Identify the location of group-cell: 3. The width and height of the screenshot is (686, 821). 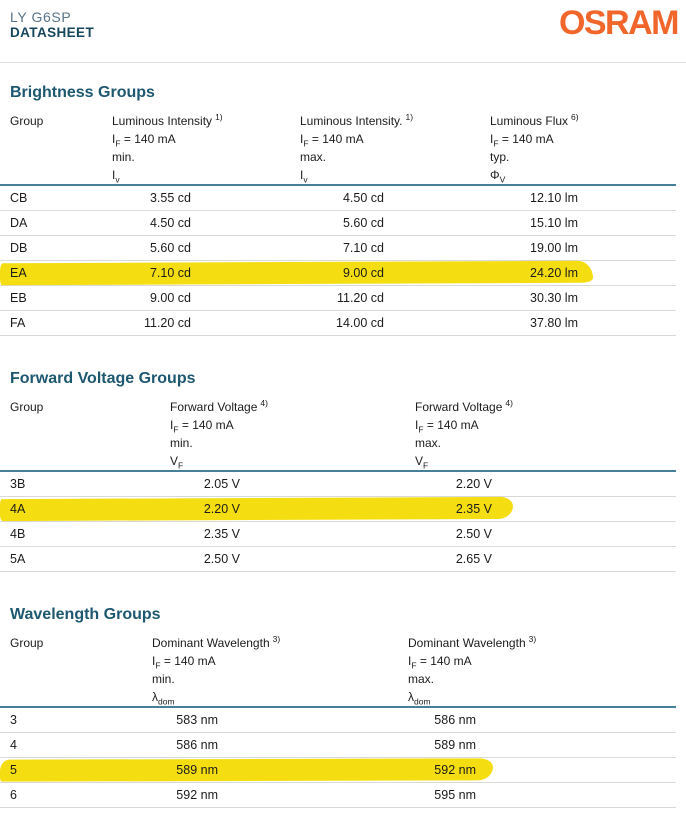
(13, 720).